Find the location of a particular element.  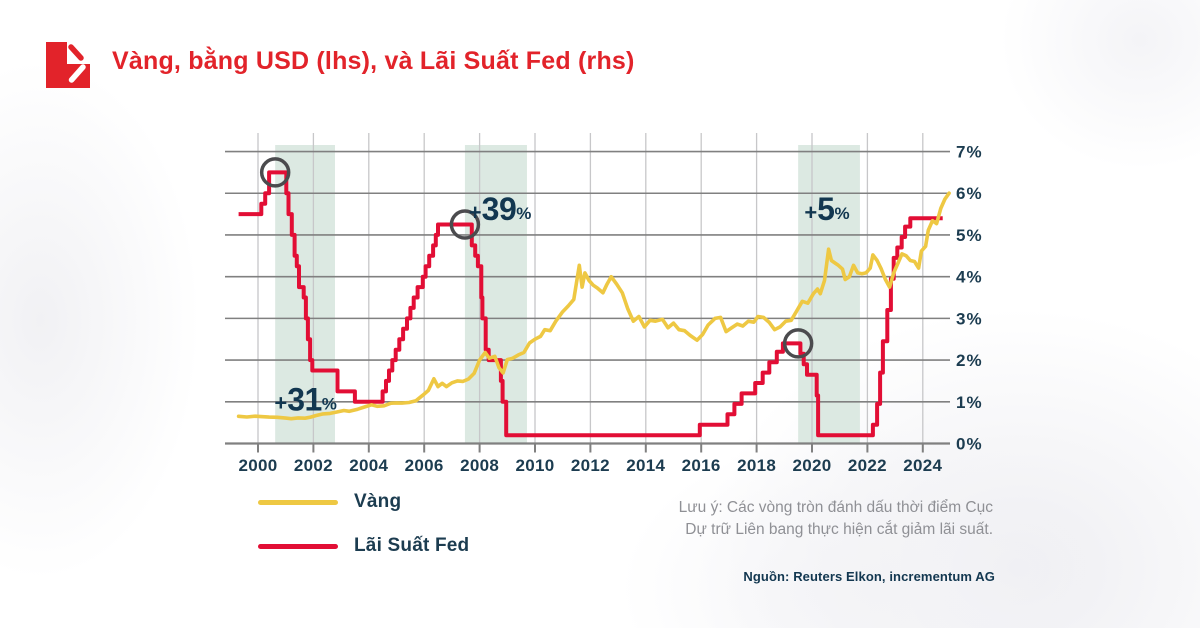

x-axis-label: 2000 is located at coordinates (257, 465).